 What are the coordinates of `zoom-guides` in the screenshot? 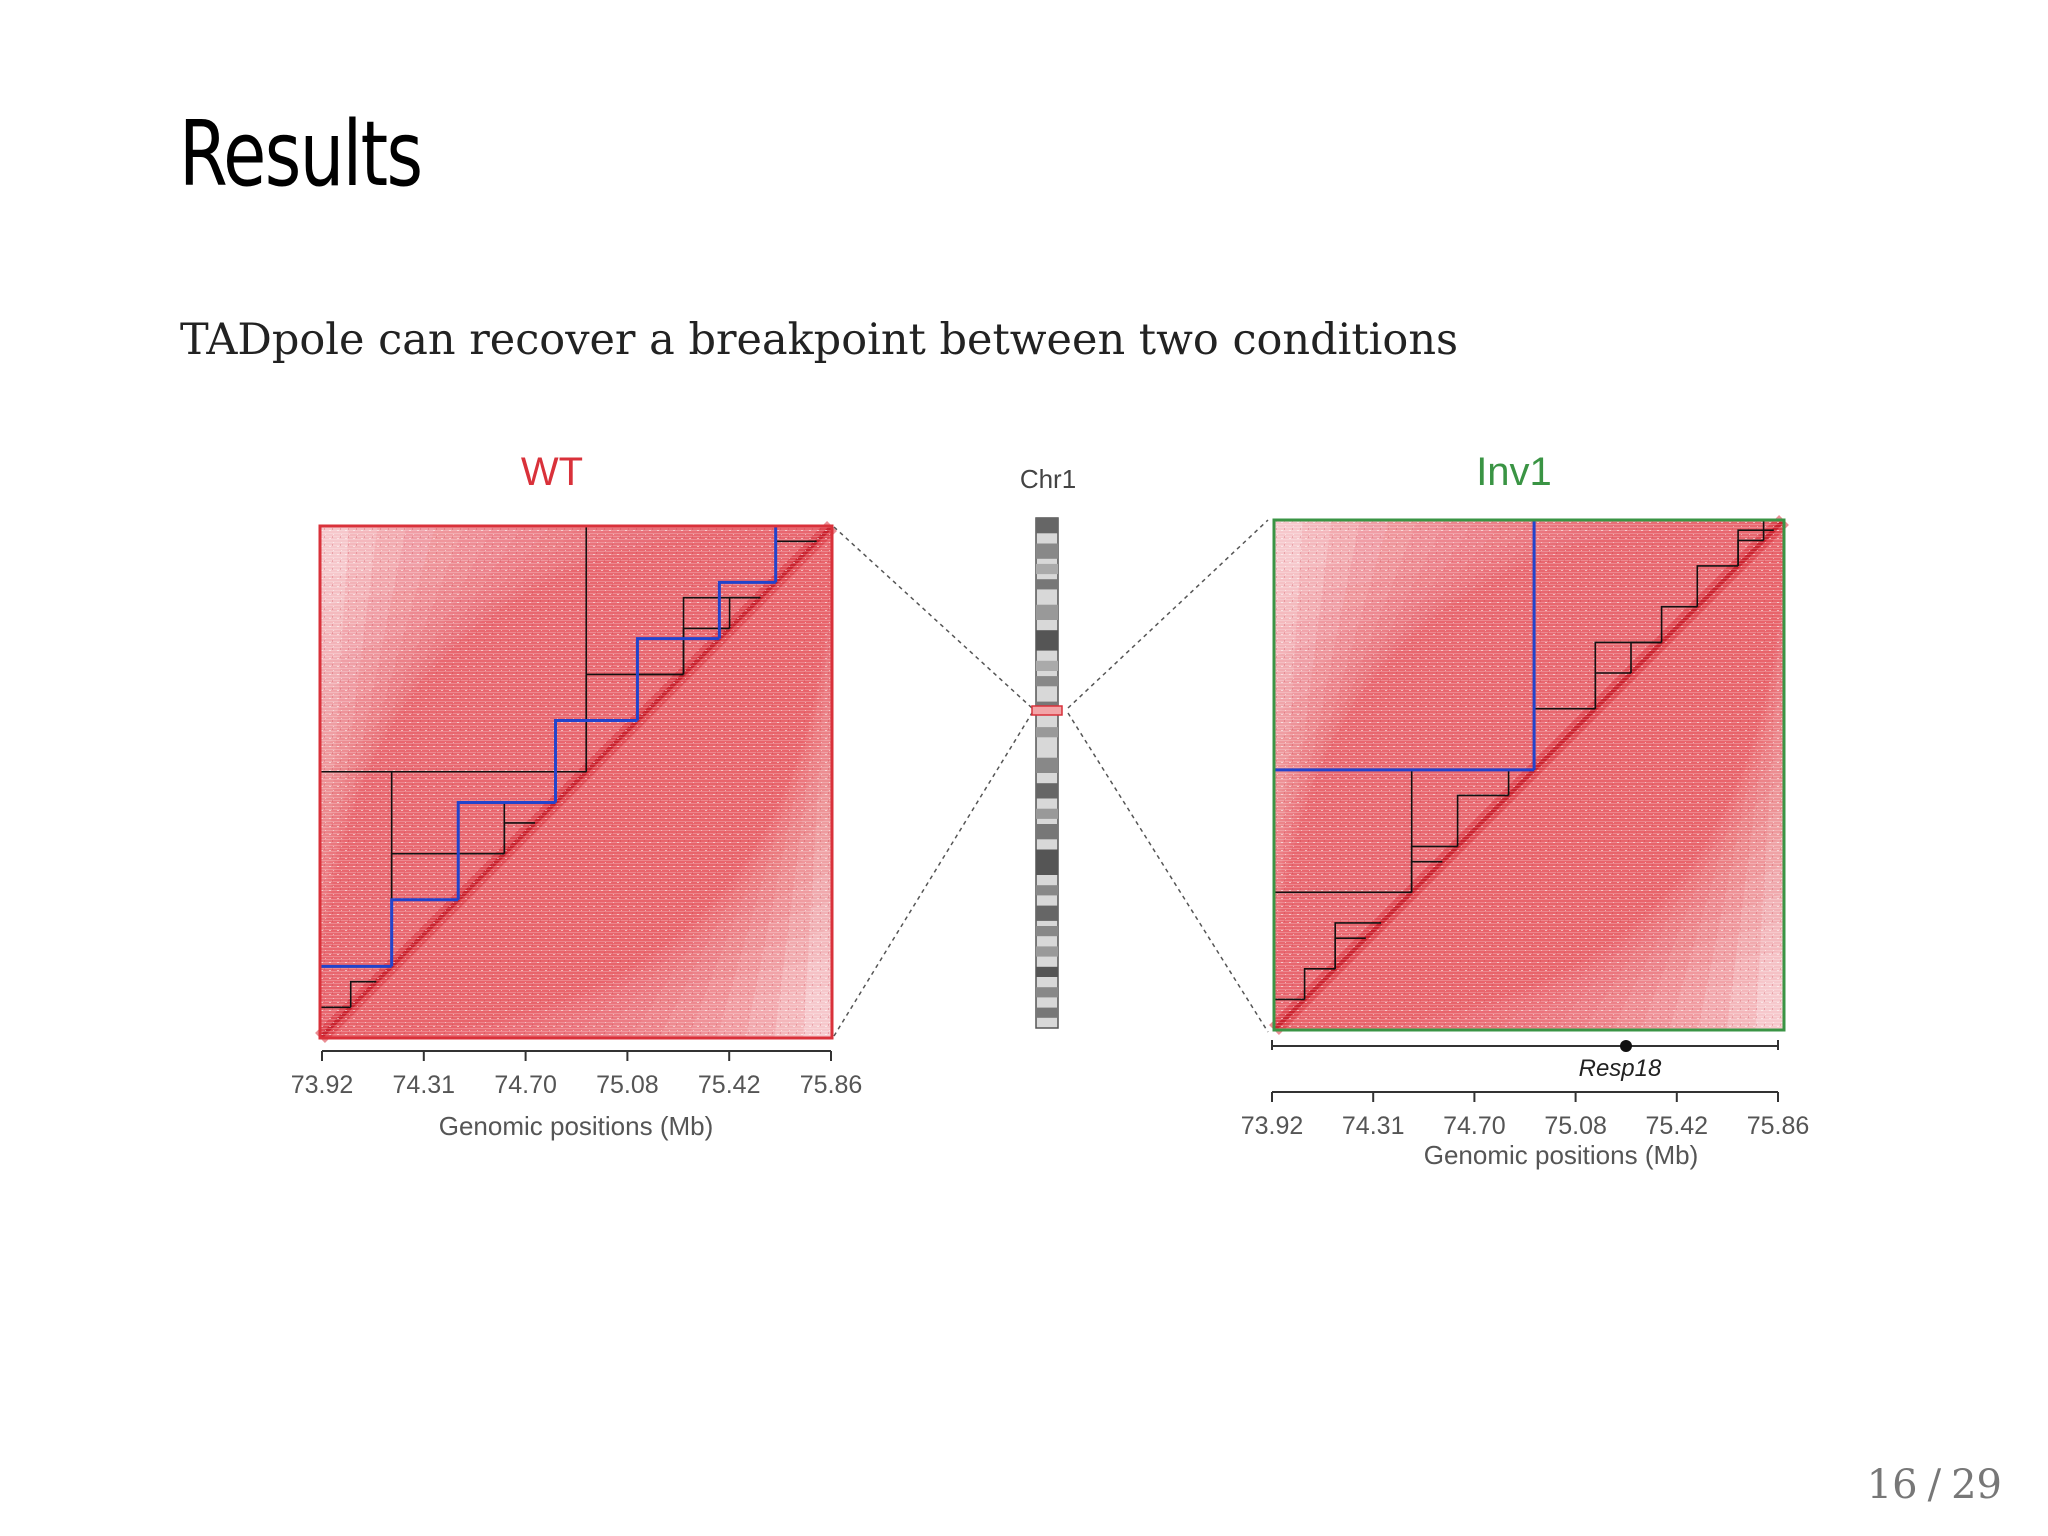 It's located at (1051, 778).